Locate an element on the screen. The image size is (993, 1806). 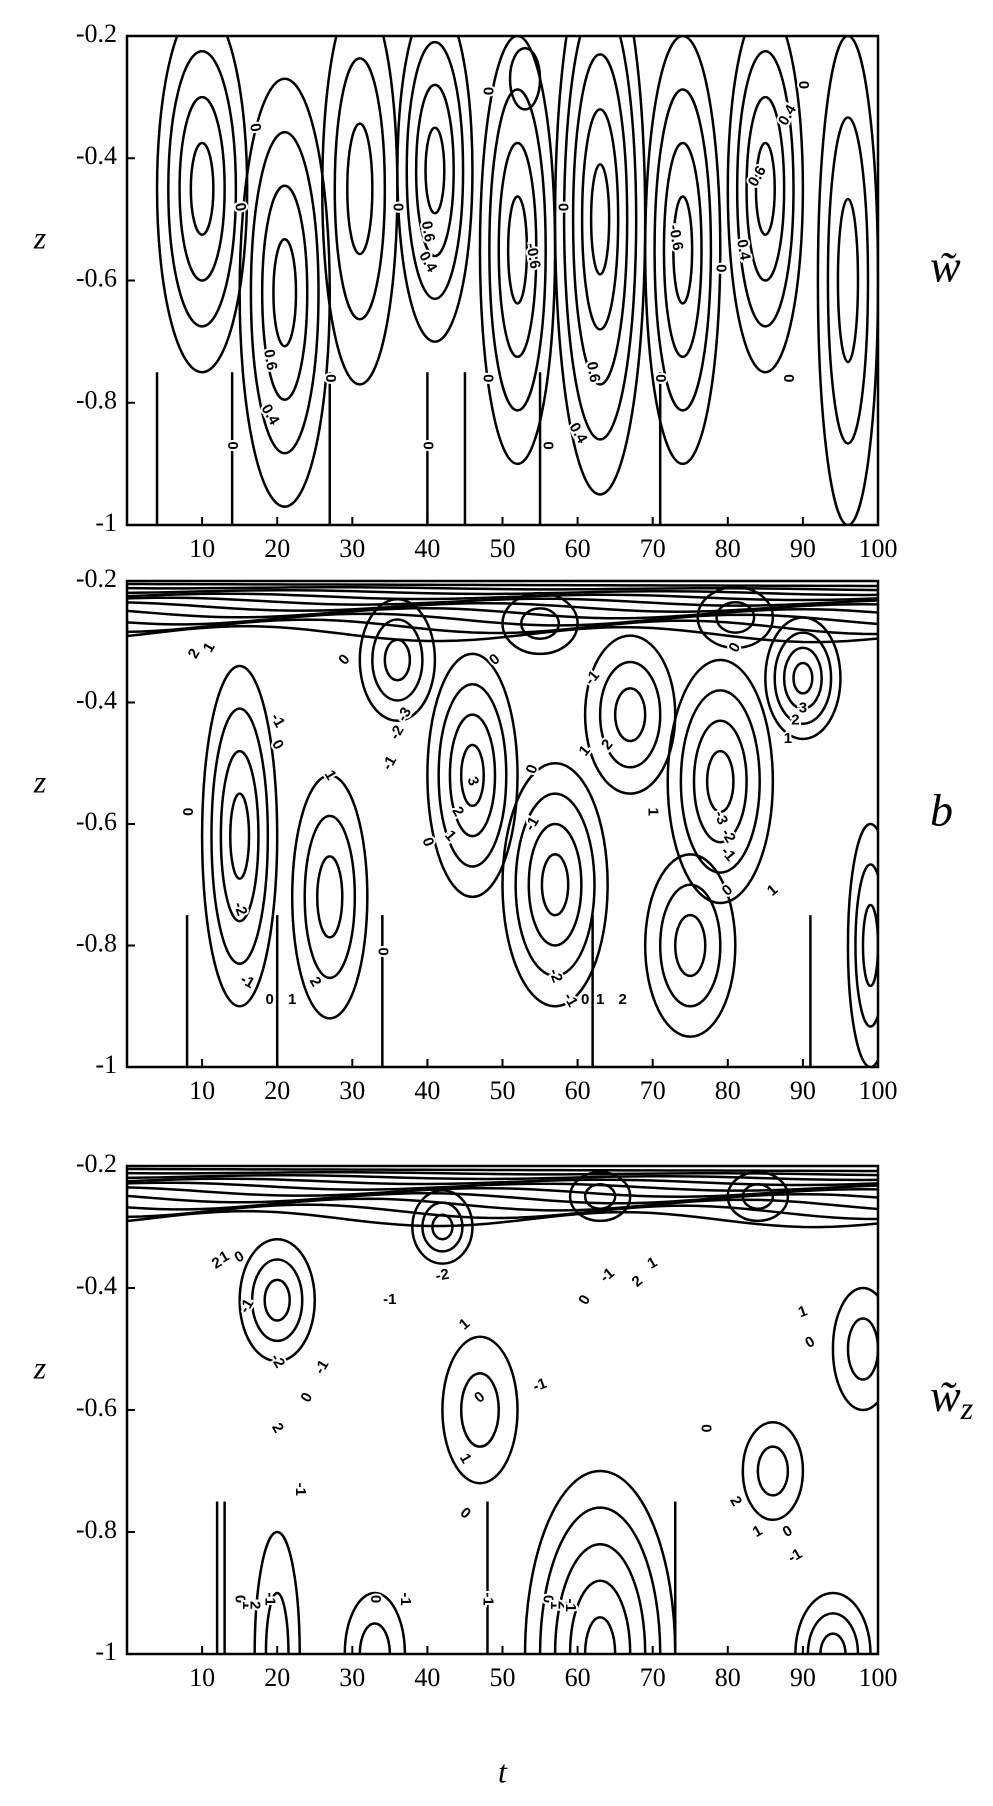
x-tick-label: 40 is located at coordinates (427, 548).